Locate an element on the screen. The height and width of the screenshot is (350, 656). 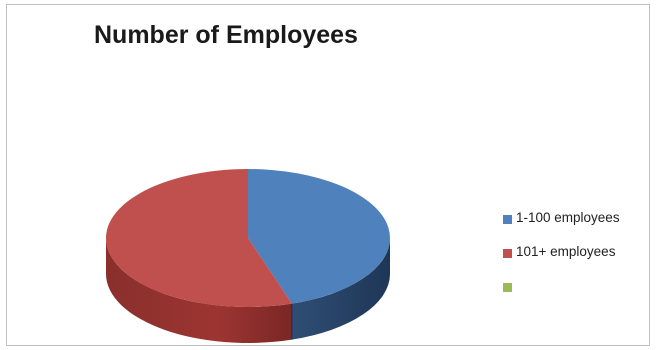
chart-title: Number of Employees is located at coordinates (226, 35).